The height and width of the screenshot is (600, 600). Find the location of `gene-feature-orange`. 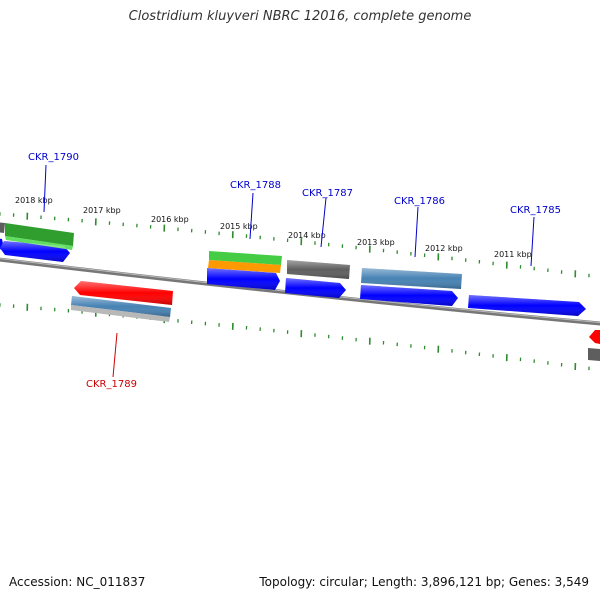

gene-feature-orange is located at coordinates (244, 266).